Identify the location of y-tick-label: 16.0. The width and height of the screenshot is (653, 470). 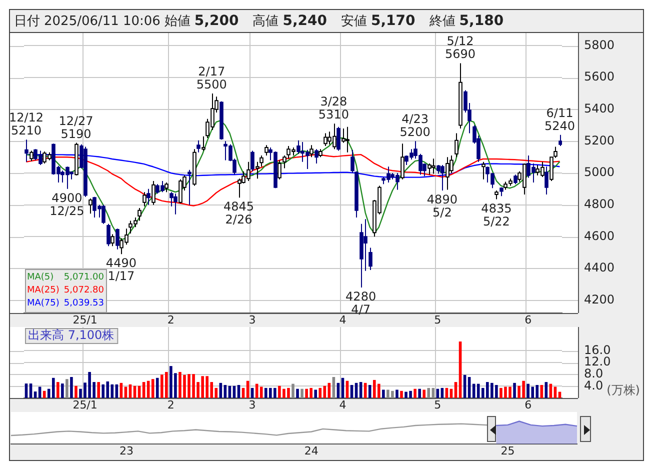
(597, 349).